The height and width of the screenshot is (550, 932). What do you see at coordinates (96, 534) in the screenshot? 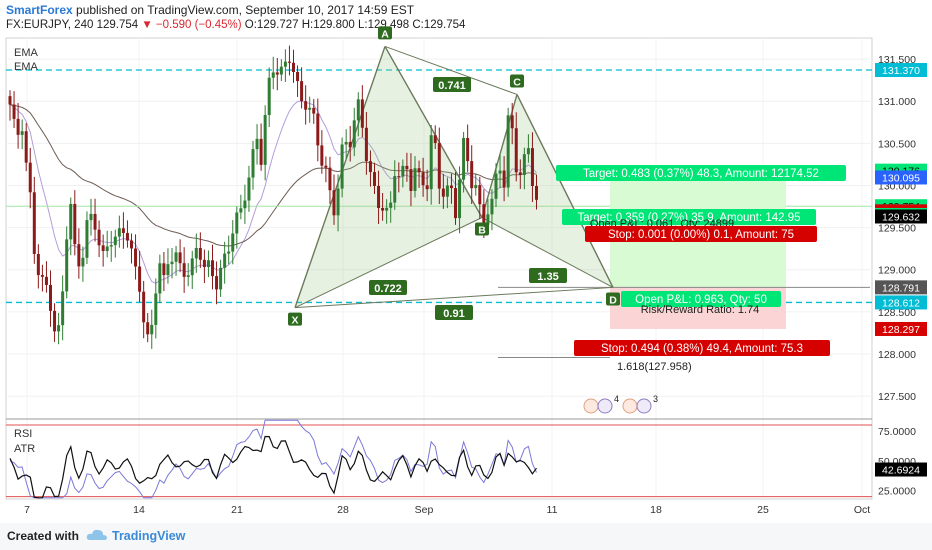
I see `tradingview-cloud-icon` at bounding box center [96, 534].